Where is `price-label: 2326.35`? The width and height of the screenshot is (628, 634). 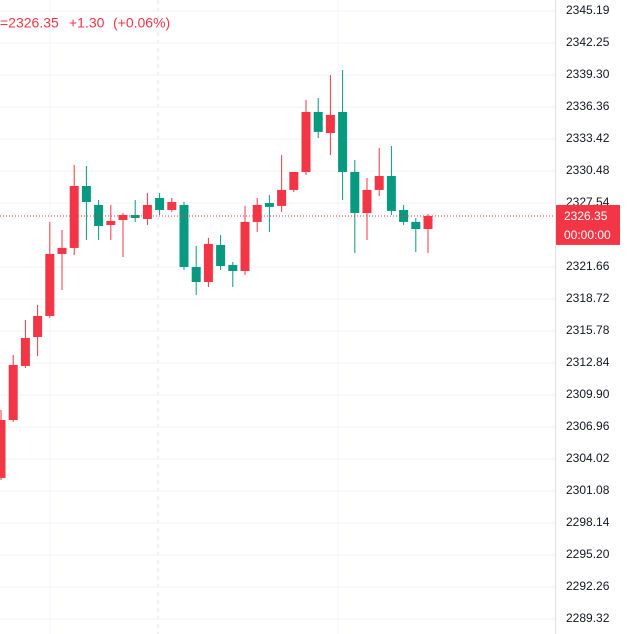 price-label: 2326.35 is located at coordinates (586, 216).